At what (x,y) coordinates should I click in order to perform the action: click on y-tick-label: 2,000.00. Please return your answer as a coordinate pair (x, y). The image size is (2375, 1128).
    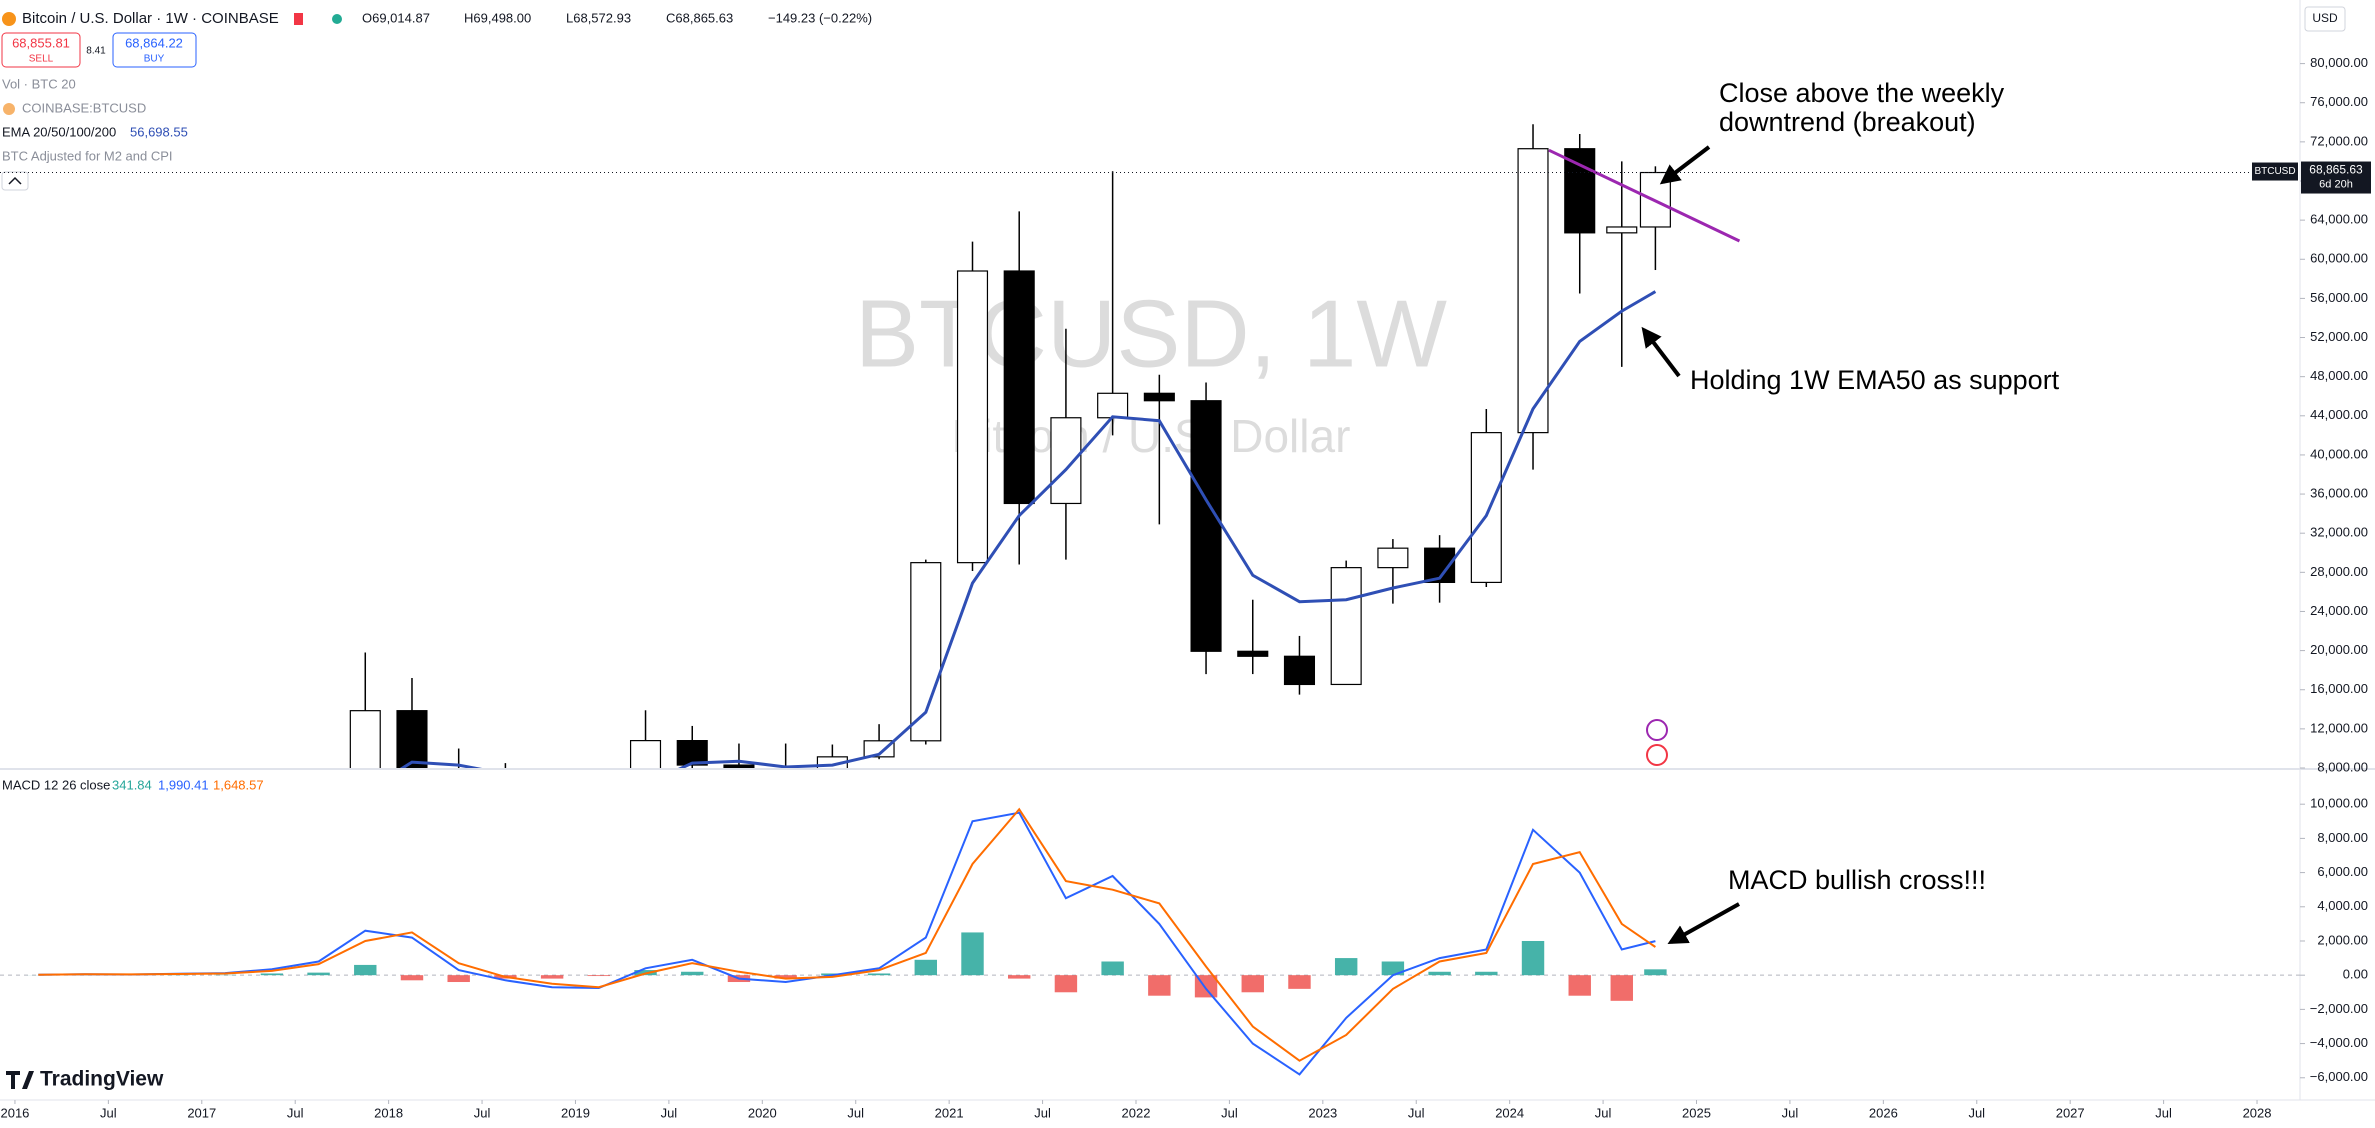
    Looking at the image, I should click on (2342, 939).